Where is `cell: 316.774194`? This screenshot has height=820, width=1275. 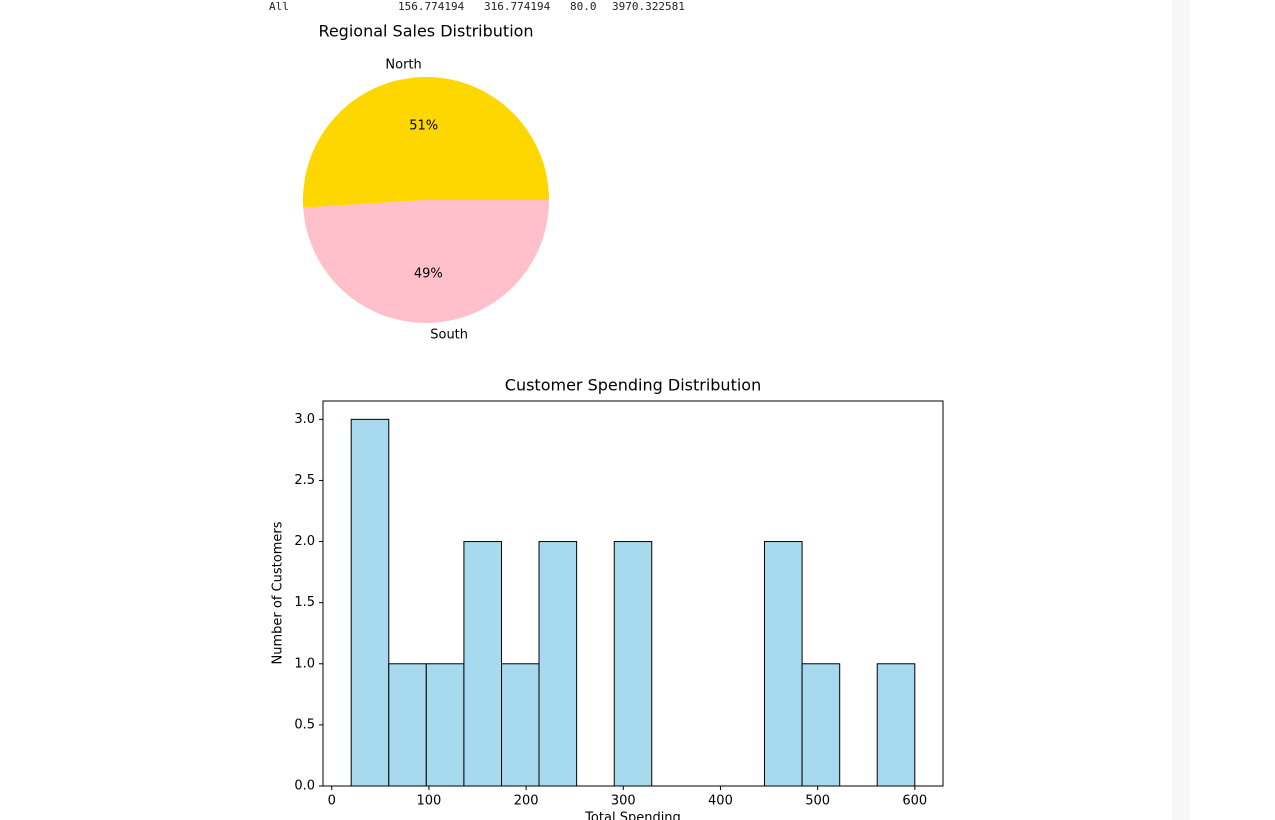 cell: 316.774194 is located at coordinates (517, 6).